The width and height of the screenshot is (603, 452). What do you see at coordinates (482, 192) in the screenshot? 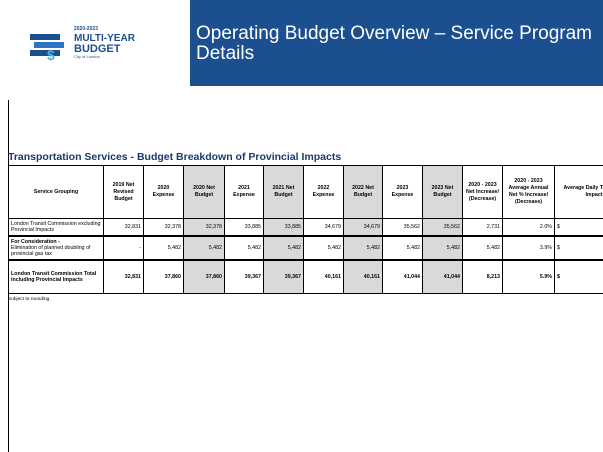
I see `column-header: 2020 - 2023 Net Increase/ (Decrease)` at bounding box center [482, 192].